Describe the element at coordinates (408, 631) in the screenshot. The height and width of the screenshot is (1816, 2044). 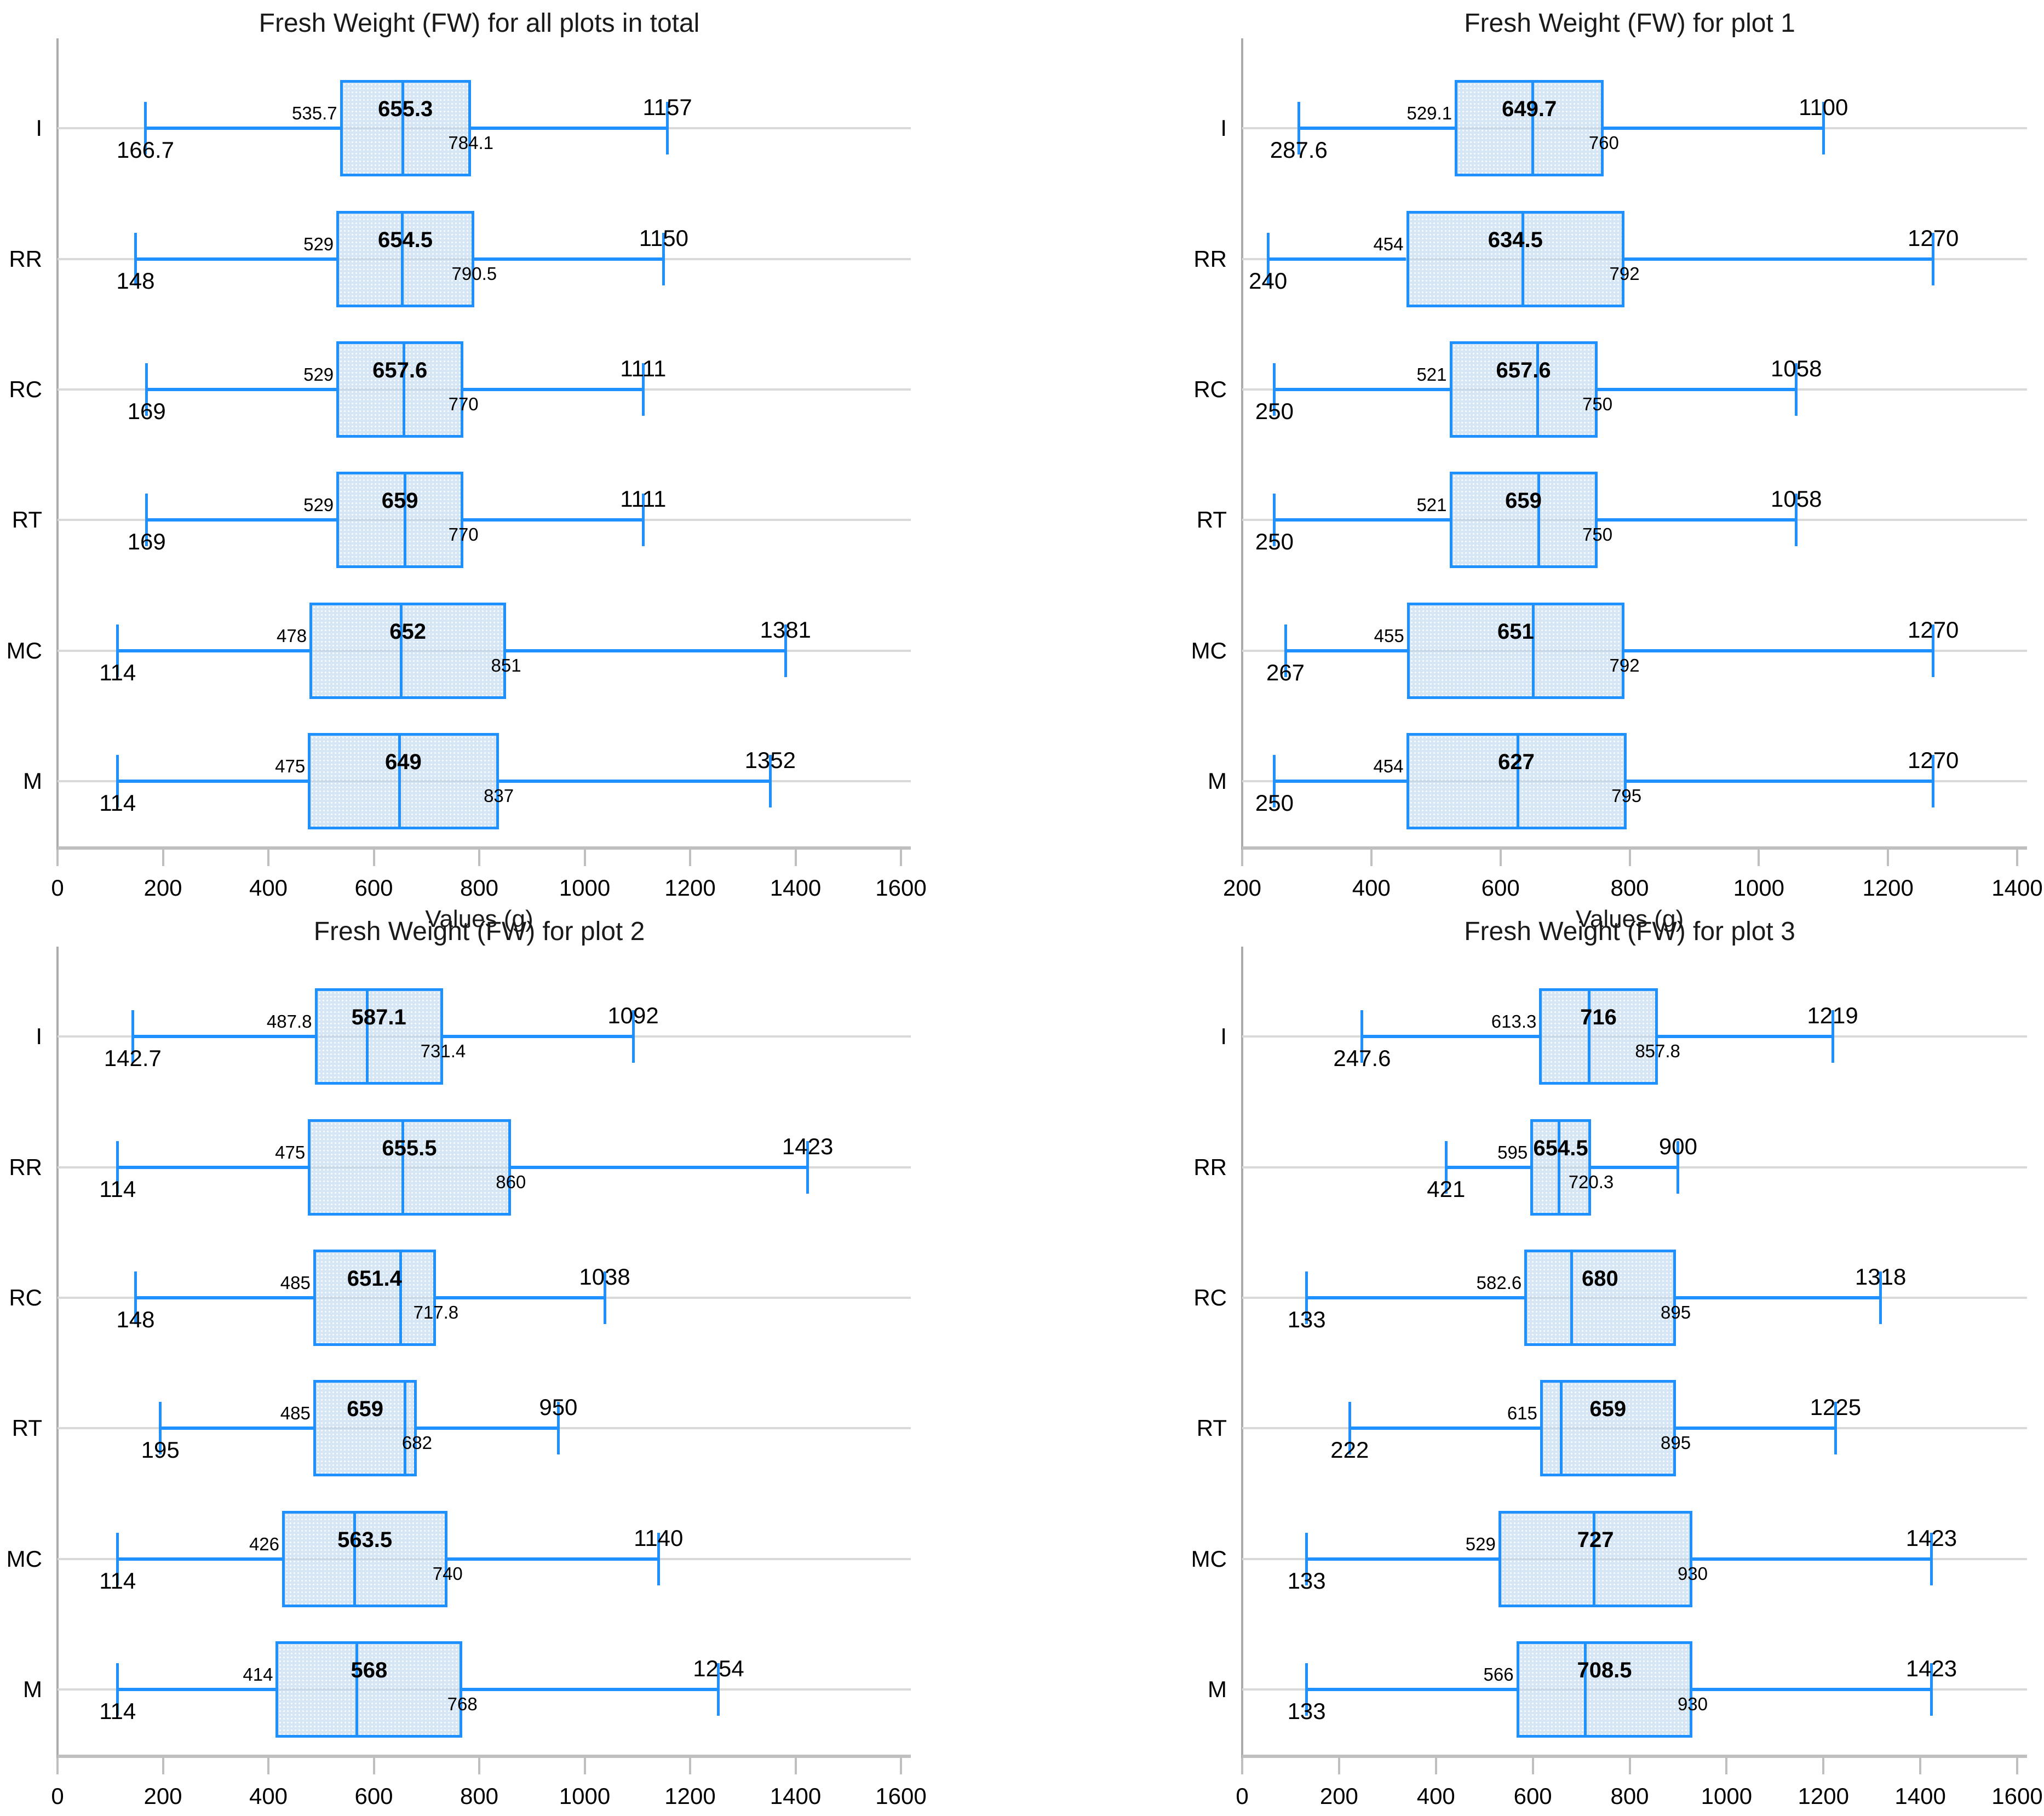
I see `median-label: 652` at that location.